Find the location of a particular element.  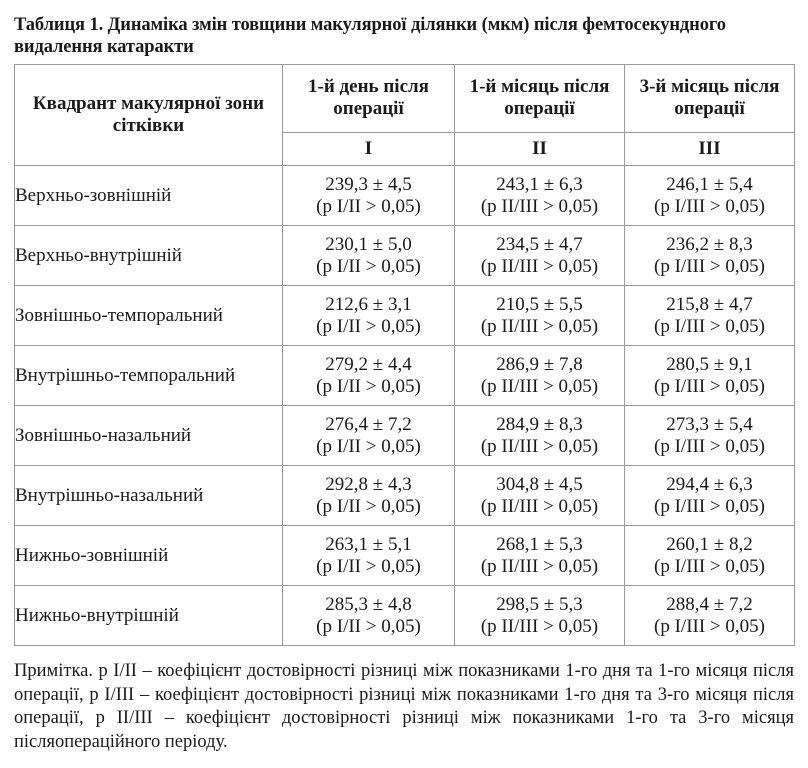

value-cell: 243,1 ± 6,3 (p II/III > 0,05) is located at coordinates (539, 195).